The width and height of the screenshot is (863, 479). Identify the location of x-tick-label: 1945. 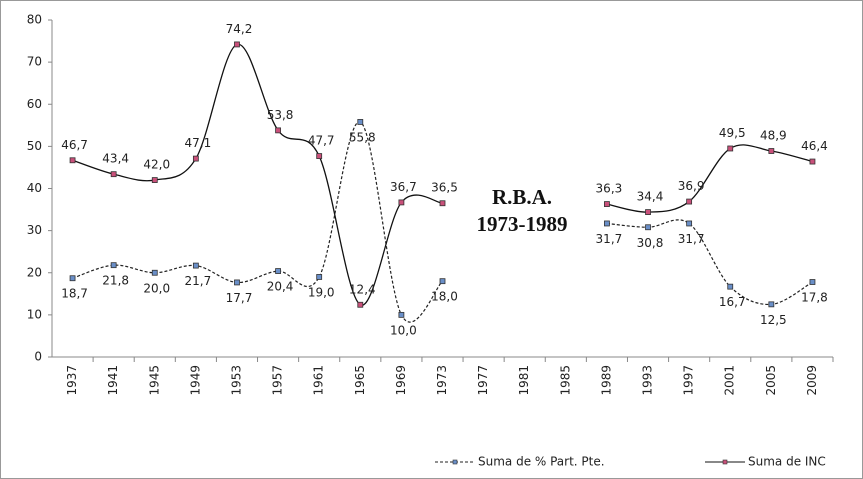
(154, 380).